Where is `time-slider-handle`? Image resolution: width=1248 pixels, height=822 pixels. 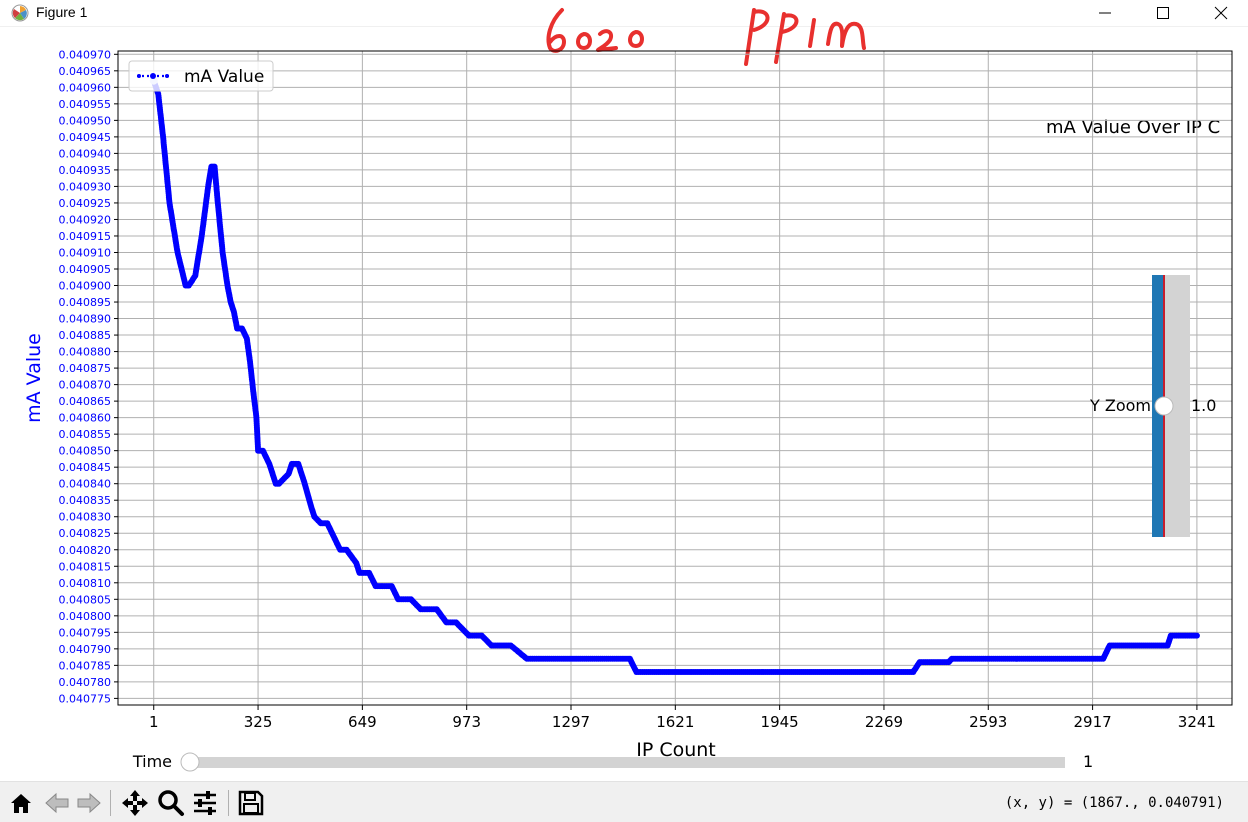
time-slider-handle is located at coordinates (190, 762).